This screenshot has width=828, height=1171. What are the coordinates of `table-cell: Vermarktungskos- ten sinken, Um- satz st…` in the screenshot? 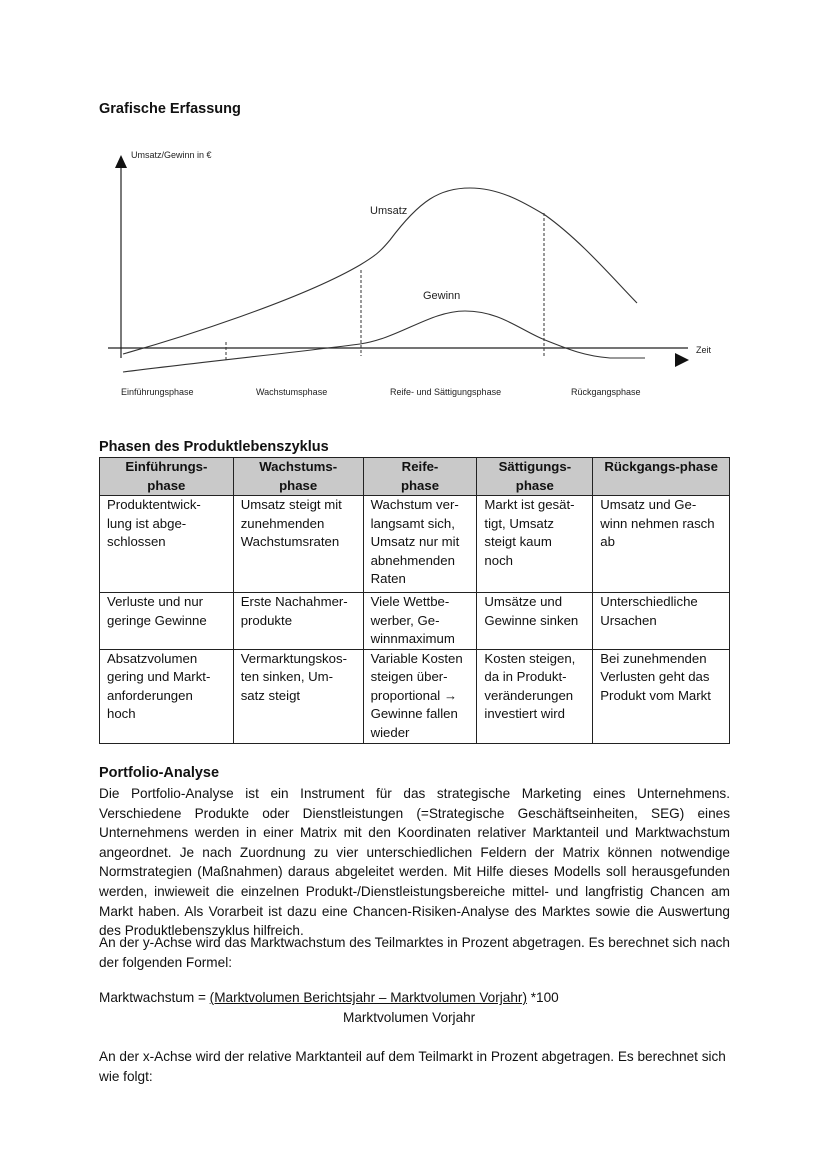 It's located at (298, 696).